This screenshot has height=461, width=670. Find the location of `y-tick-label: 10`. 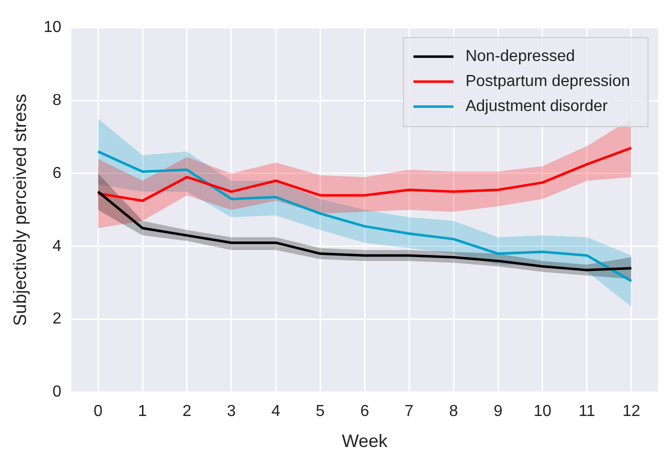

y-tick-label: 10 is located at coordinates (53, 27).